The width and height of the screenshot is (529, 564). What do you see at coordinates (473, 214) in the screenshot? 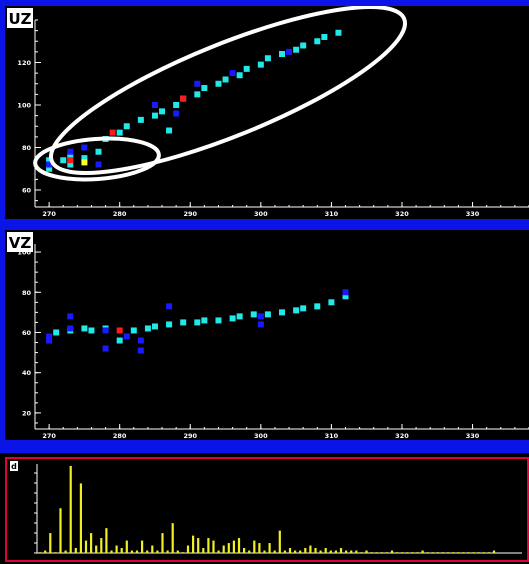
I see `uz-x-tick-label: 330` at bounding box center [473, 214].